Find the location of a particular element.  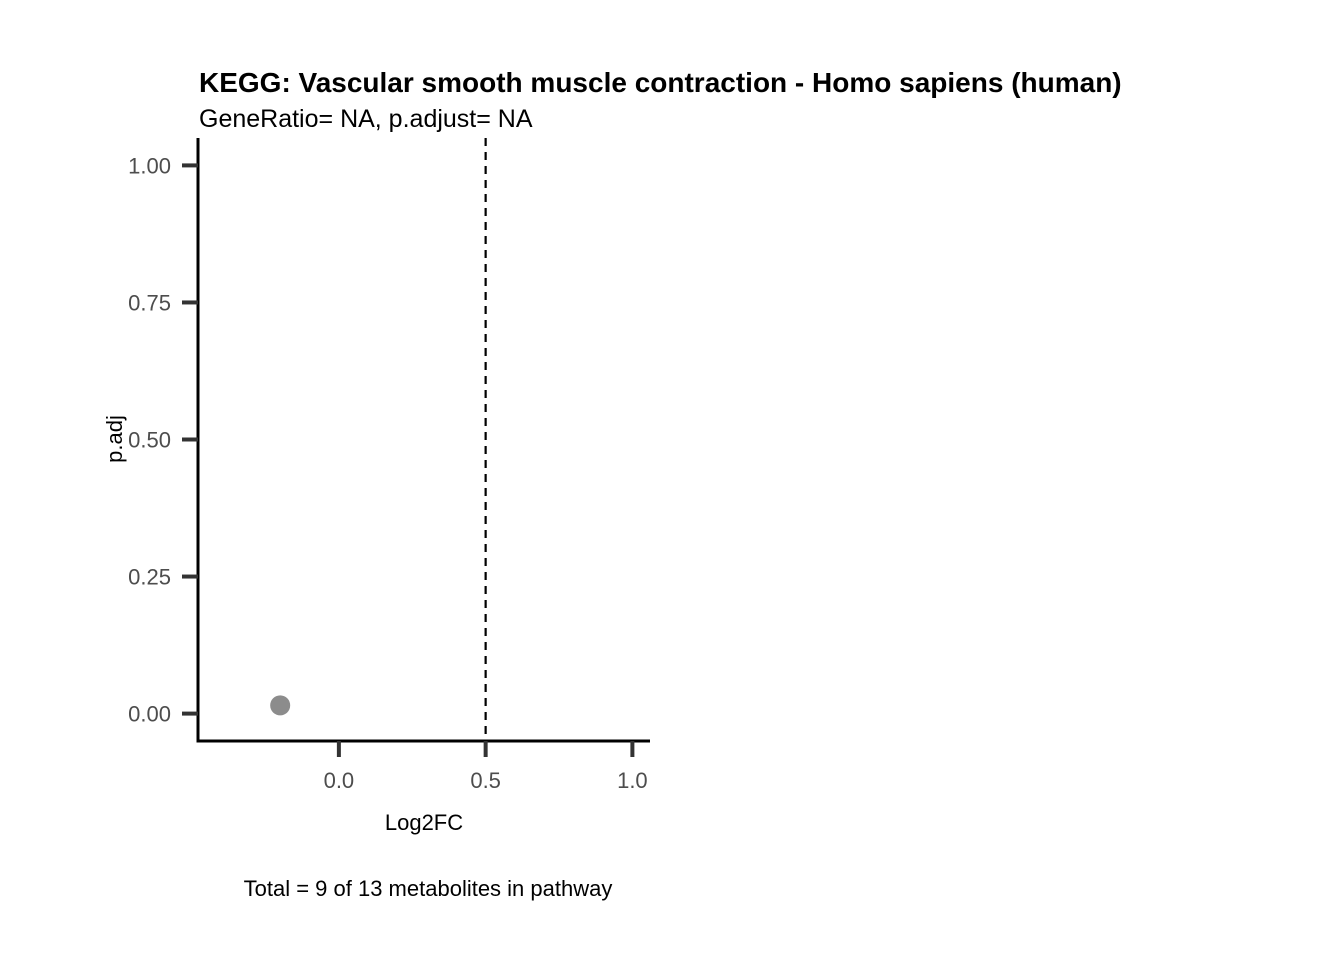

y-tick-label: 0.00 is located at coordinates (149, 714).